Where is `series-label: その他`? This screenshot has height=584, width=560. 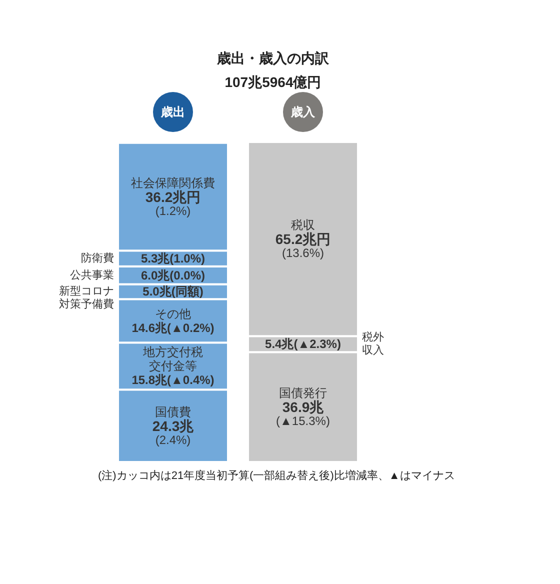 series-label: その他 is located at coordinates (173, 313).